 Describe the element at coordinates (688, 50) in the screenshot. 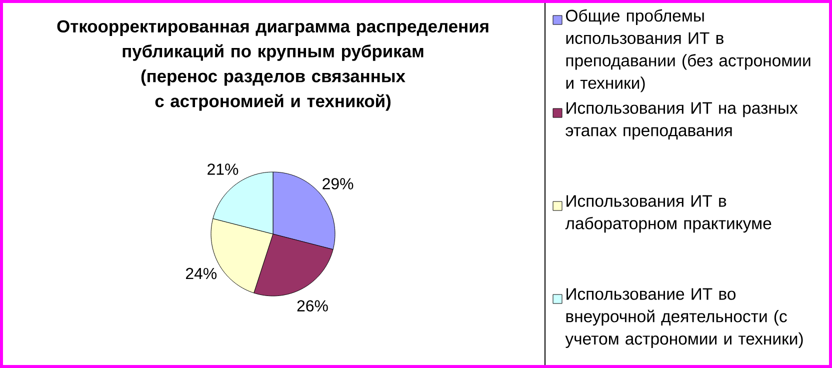

I see `legend-label: Общие проблемы использования ИТ в преподавании (без астрономии и техники)` at that location.